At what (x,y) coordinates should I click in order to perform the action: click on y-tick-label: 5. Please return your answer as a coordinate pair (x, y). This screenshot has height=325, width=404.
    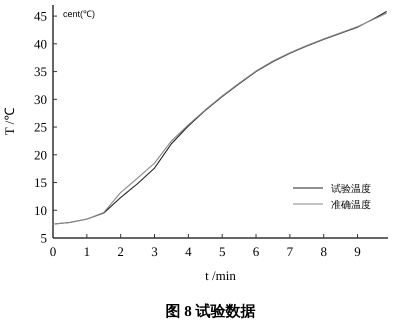
    Looking at the image, I should click on (43, 238).